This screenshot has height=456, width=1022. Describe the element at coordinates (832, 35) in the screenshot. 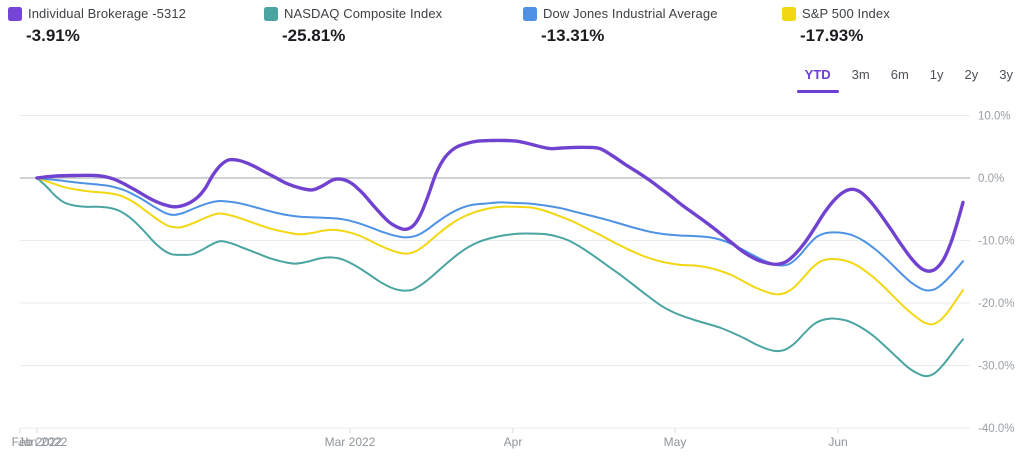

I see `legend-value: -17.93%` at that location.